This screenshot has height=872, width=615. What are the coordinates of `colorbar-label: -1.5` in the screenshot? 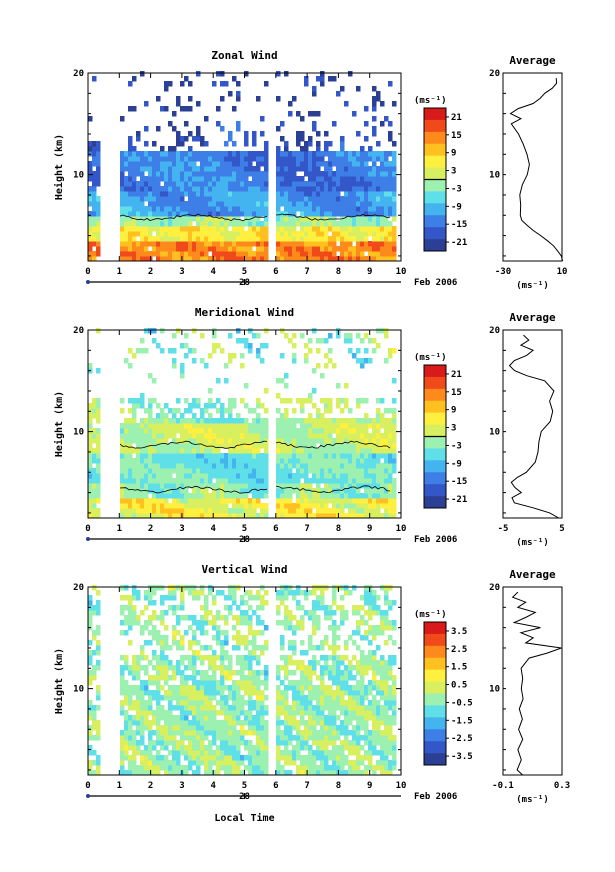 It's located at (462, 721).